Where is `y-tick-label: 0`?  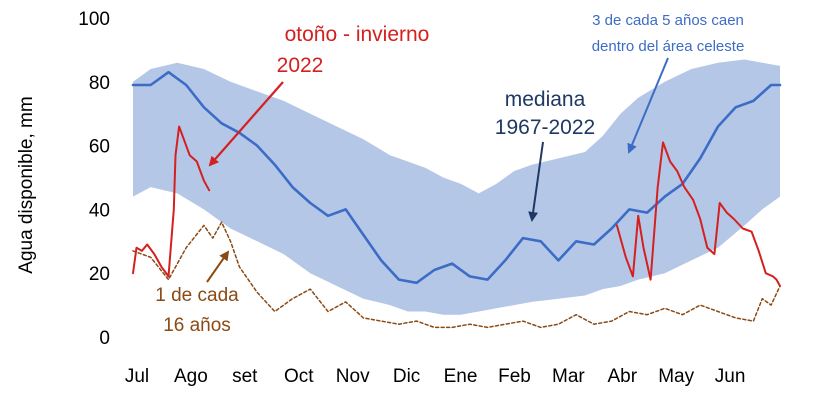
y-tick-label: 0 is located at coordinates (104, 338).